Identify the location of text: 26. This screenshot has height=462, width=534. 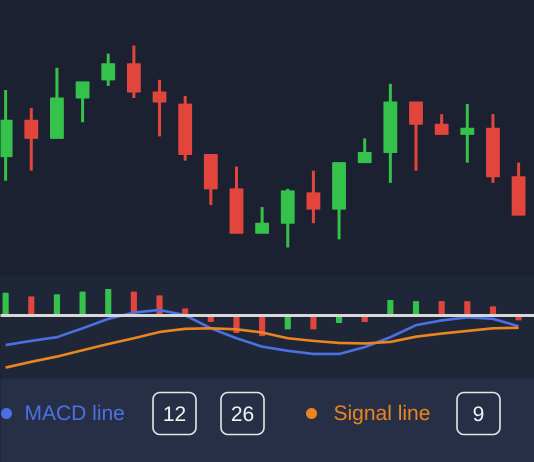
(242, 414).